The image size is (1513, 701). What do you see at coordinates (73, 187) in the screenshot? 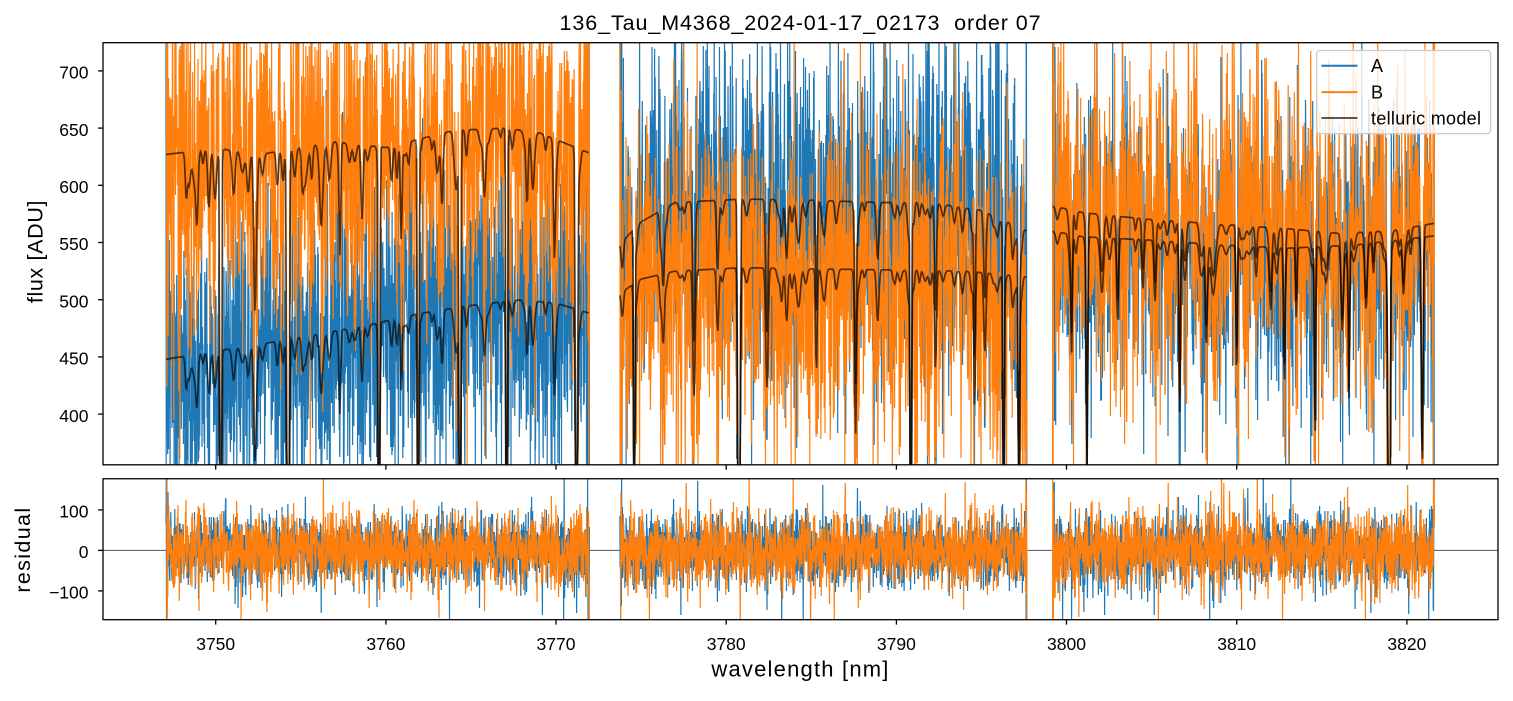
I see `svg-text: 600` at bounding box center [73, 187].